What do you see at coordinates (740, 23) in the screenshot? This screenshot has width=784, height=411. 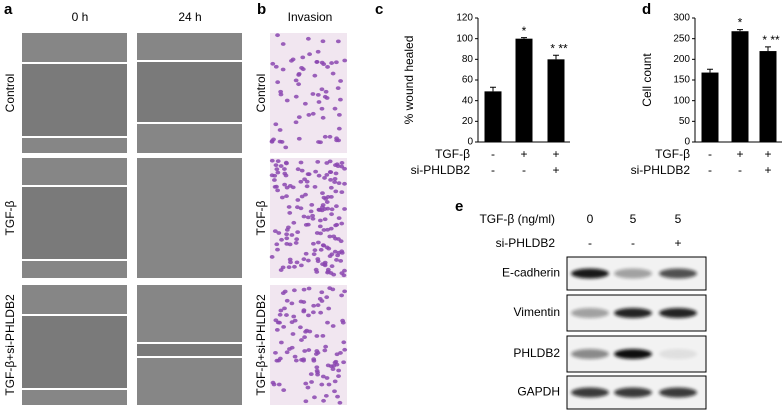 I see `significance: *` at bounding box center [740, 23].